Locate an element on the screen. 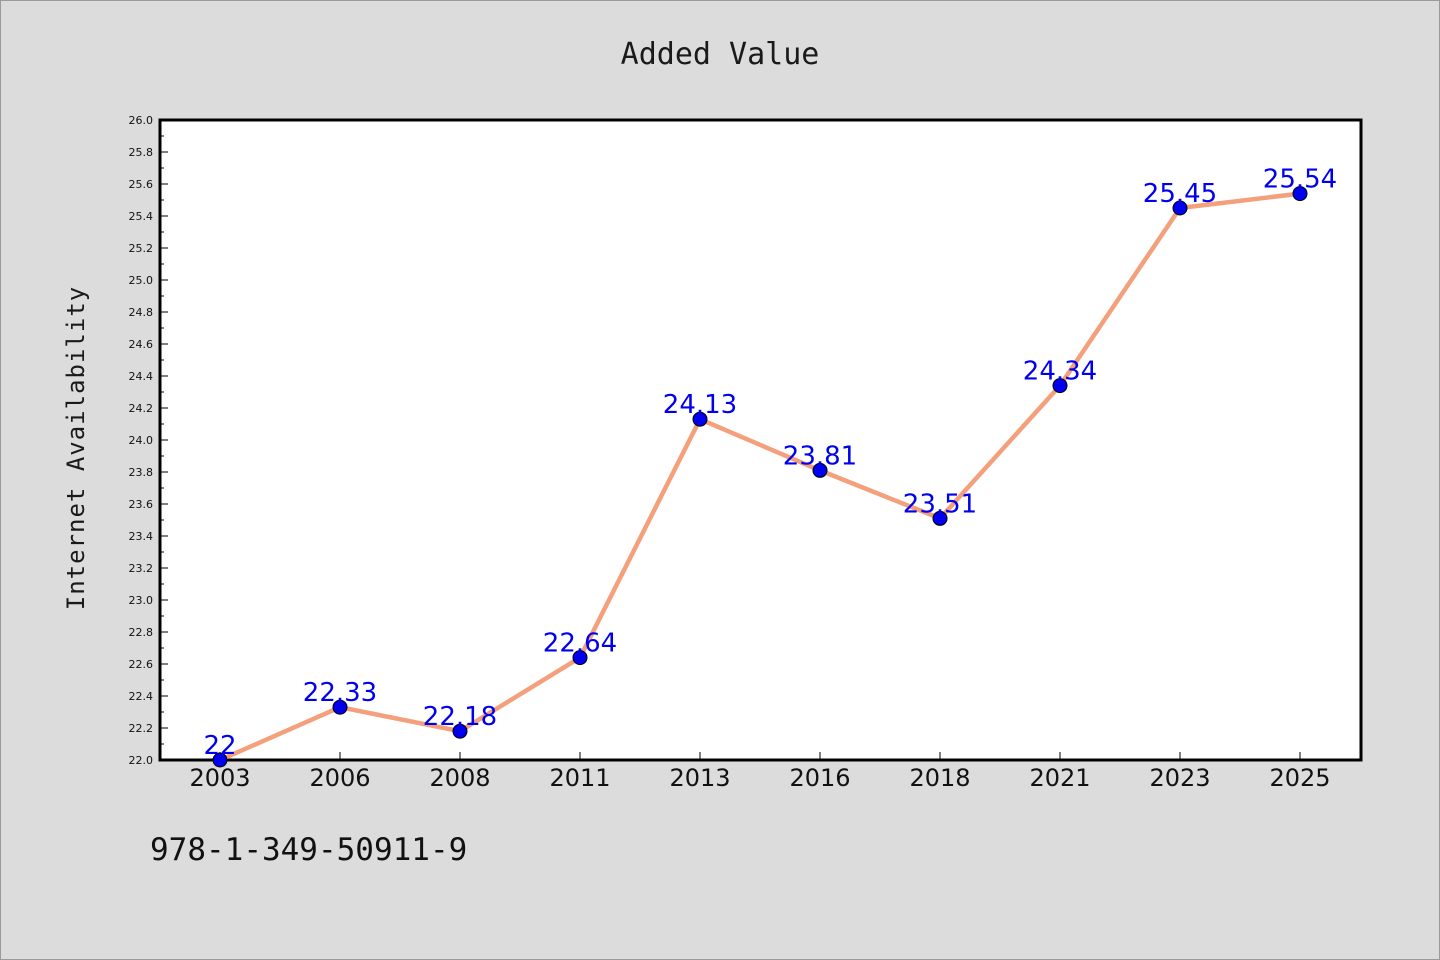  data-label: 22.64 is located at coordinates (580, 644).